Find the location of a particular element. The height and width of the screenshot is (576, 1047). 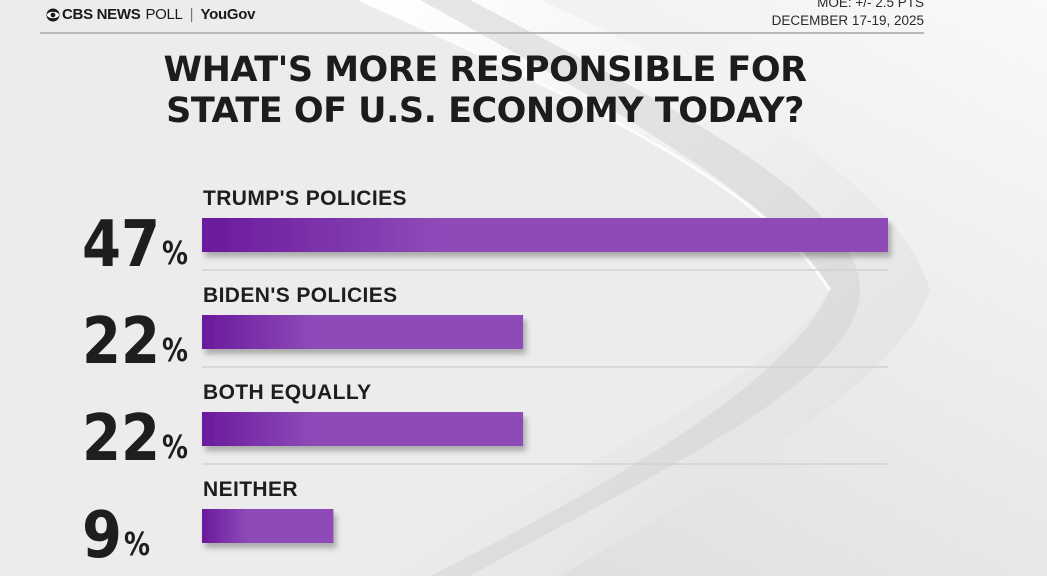

chart-title-line-2: STATE OF U.S. ECONOMY TODAY? is located at coordinates (485, 111).